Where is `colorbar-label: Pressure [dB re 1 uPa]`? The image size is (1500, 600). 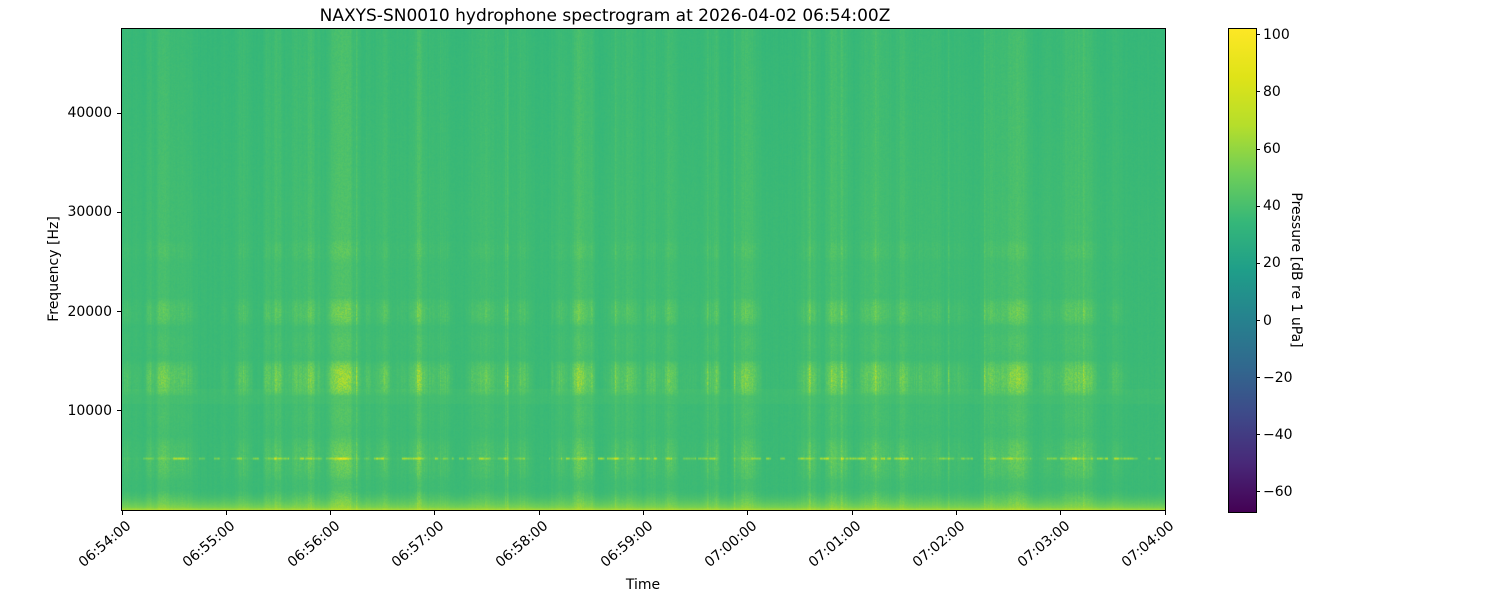 colorbar-label: Pressure [dB re 1 uPa] is located at coordinates (1296, 270).